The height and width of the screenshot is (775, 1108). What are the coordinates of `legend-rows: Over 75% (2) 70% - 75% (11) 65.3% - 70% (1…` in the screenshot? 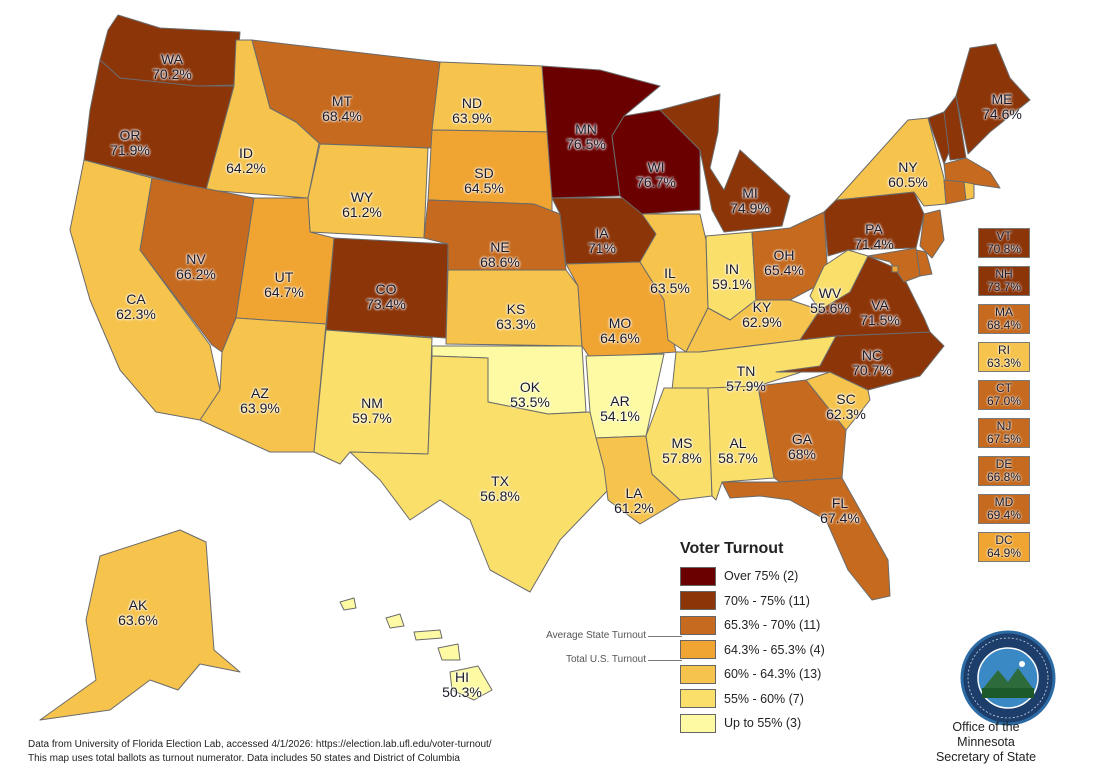 It's located at (780, 650).